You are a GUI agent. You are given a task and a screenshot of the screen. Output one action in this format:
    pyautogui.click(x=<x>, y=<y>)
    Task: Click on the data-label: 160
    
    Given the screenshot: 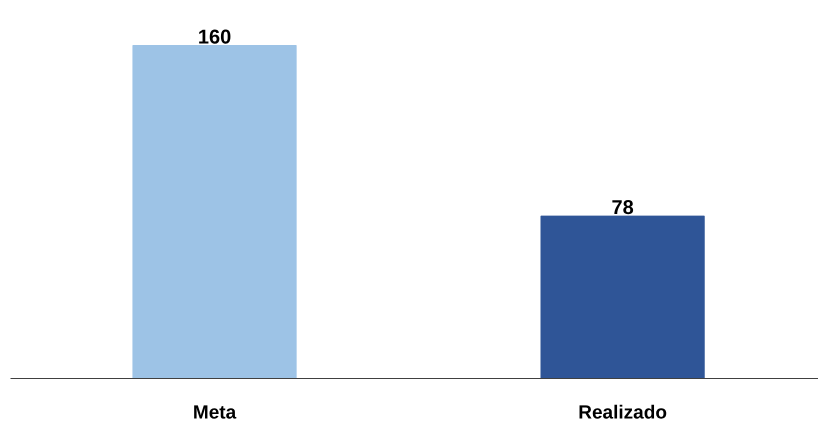 What is the action you would take?
    pyautogui.click(x=215, y=37)
    